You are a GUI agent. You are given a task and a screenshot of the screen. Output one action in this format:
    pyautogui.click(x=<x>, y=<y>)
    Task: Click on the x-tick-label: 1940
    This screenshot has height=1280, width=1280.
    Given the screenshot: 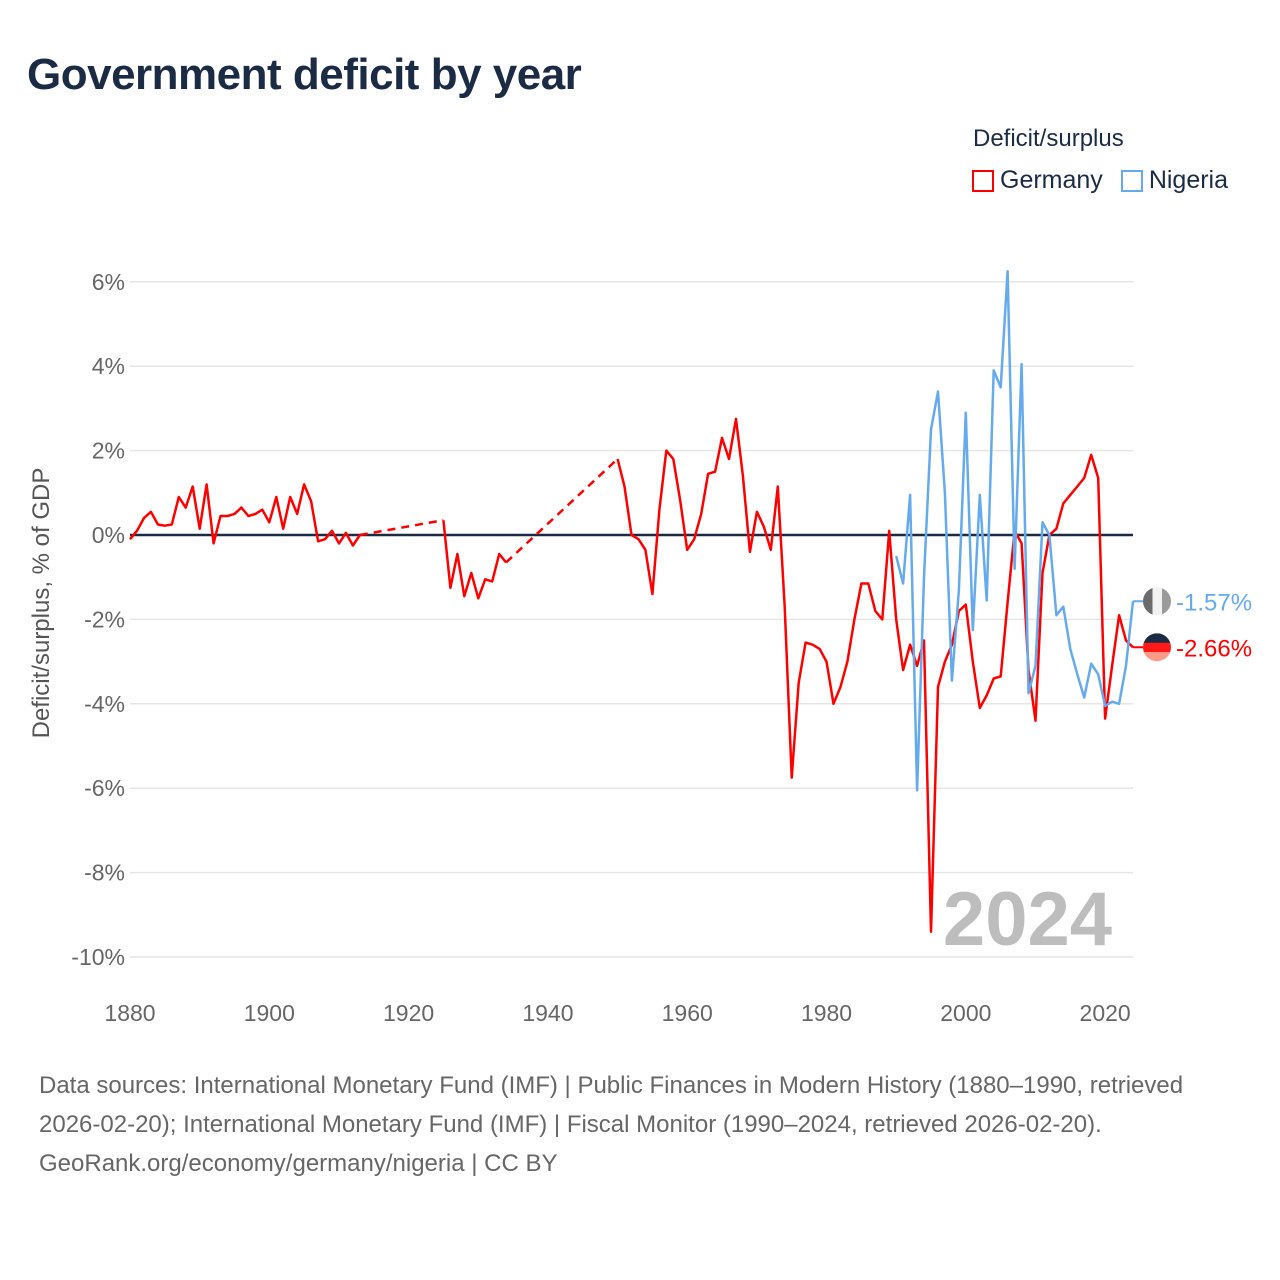 What is the action you would take?
    pyautogui.click(x=547, y=1013)
    